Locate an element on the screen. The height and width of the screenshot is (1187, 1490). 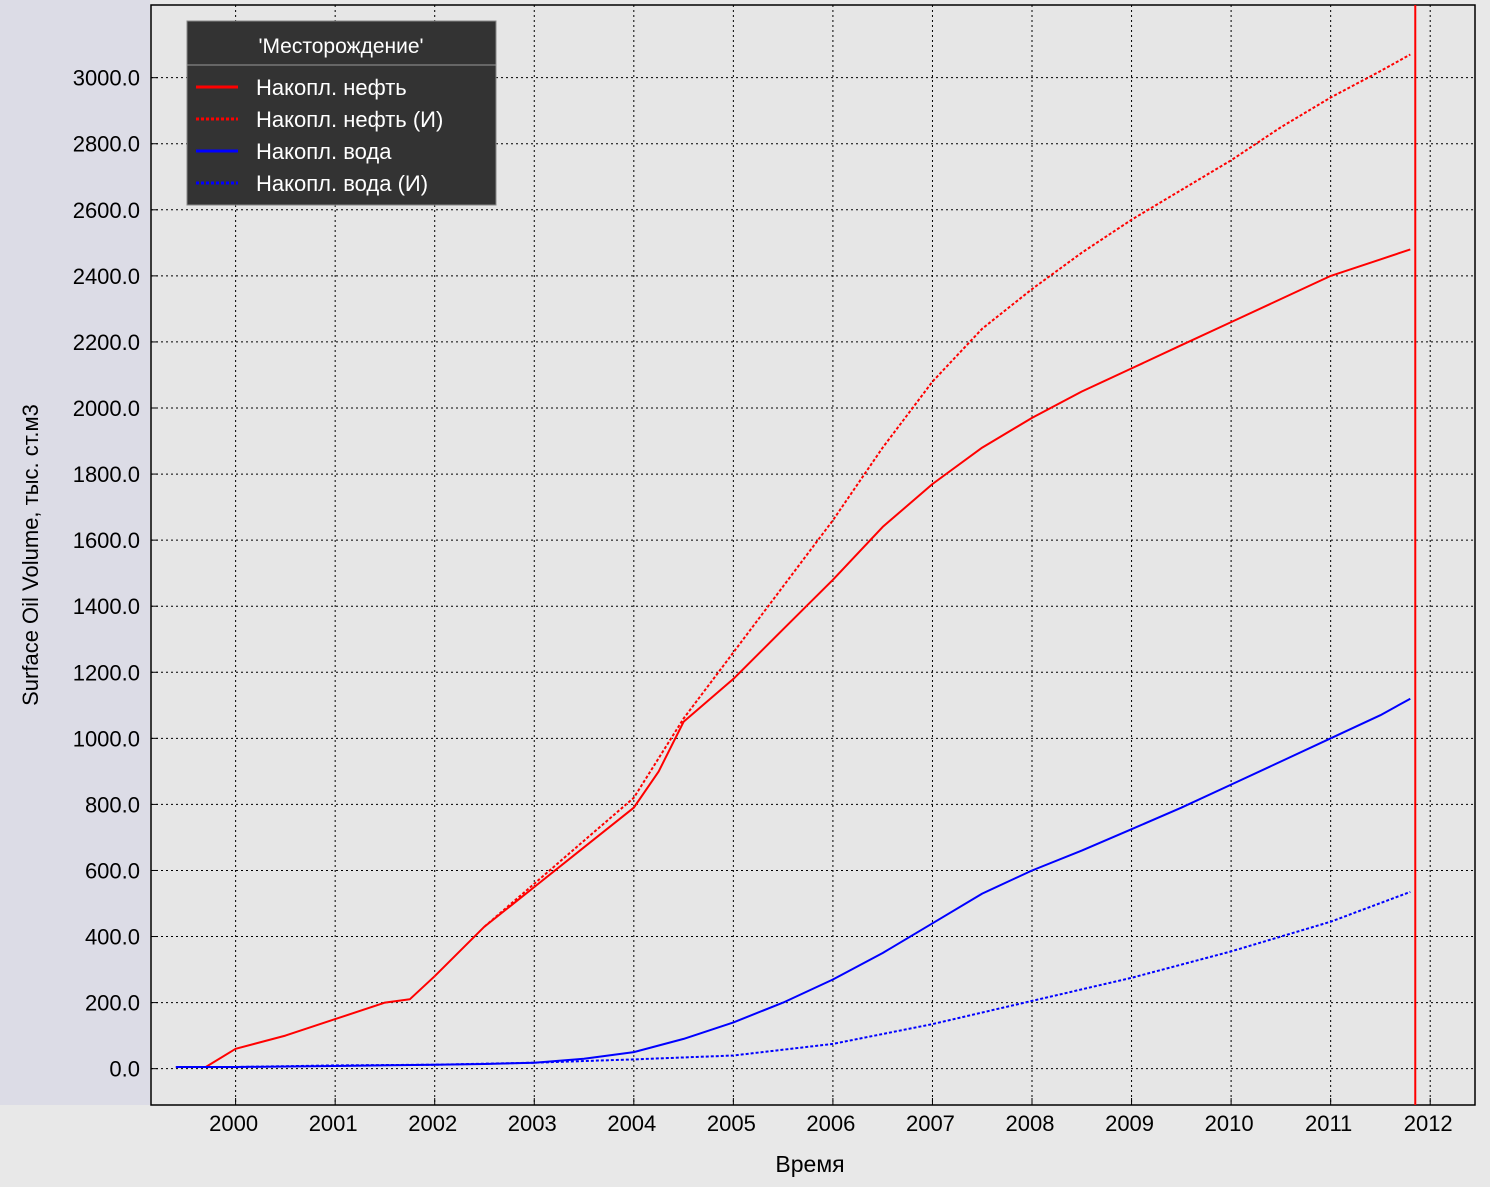
legend-label: Накопл. нефть is located at coordinates (331, 87).